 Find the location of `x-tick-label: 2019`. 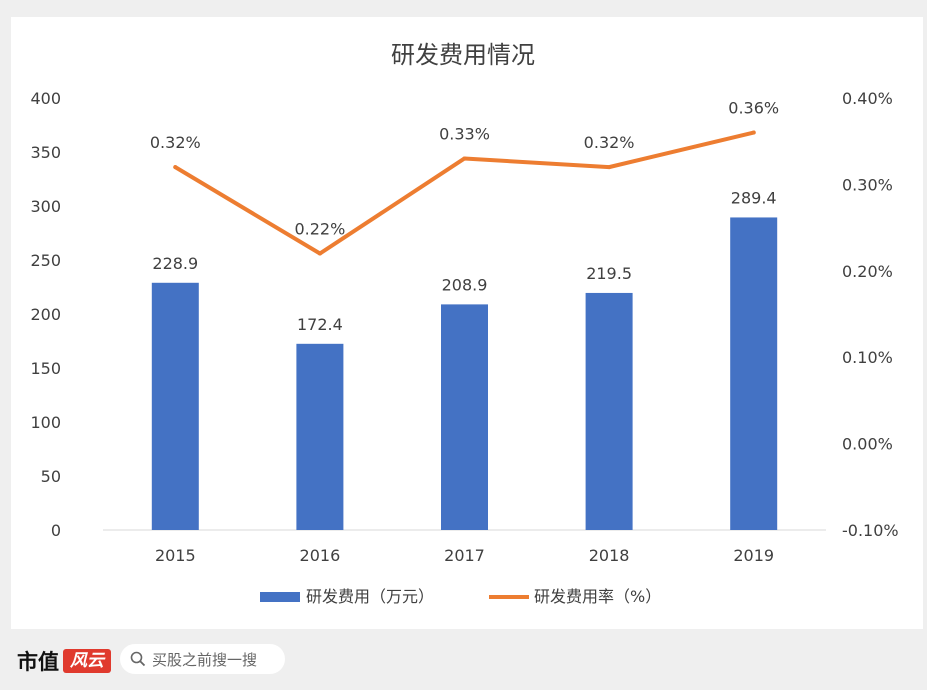

x-tick-label: 2019 is located at coordinates (753, 555).